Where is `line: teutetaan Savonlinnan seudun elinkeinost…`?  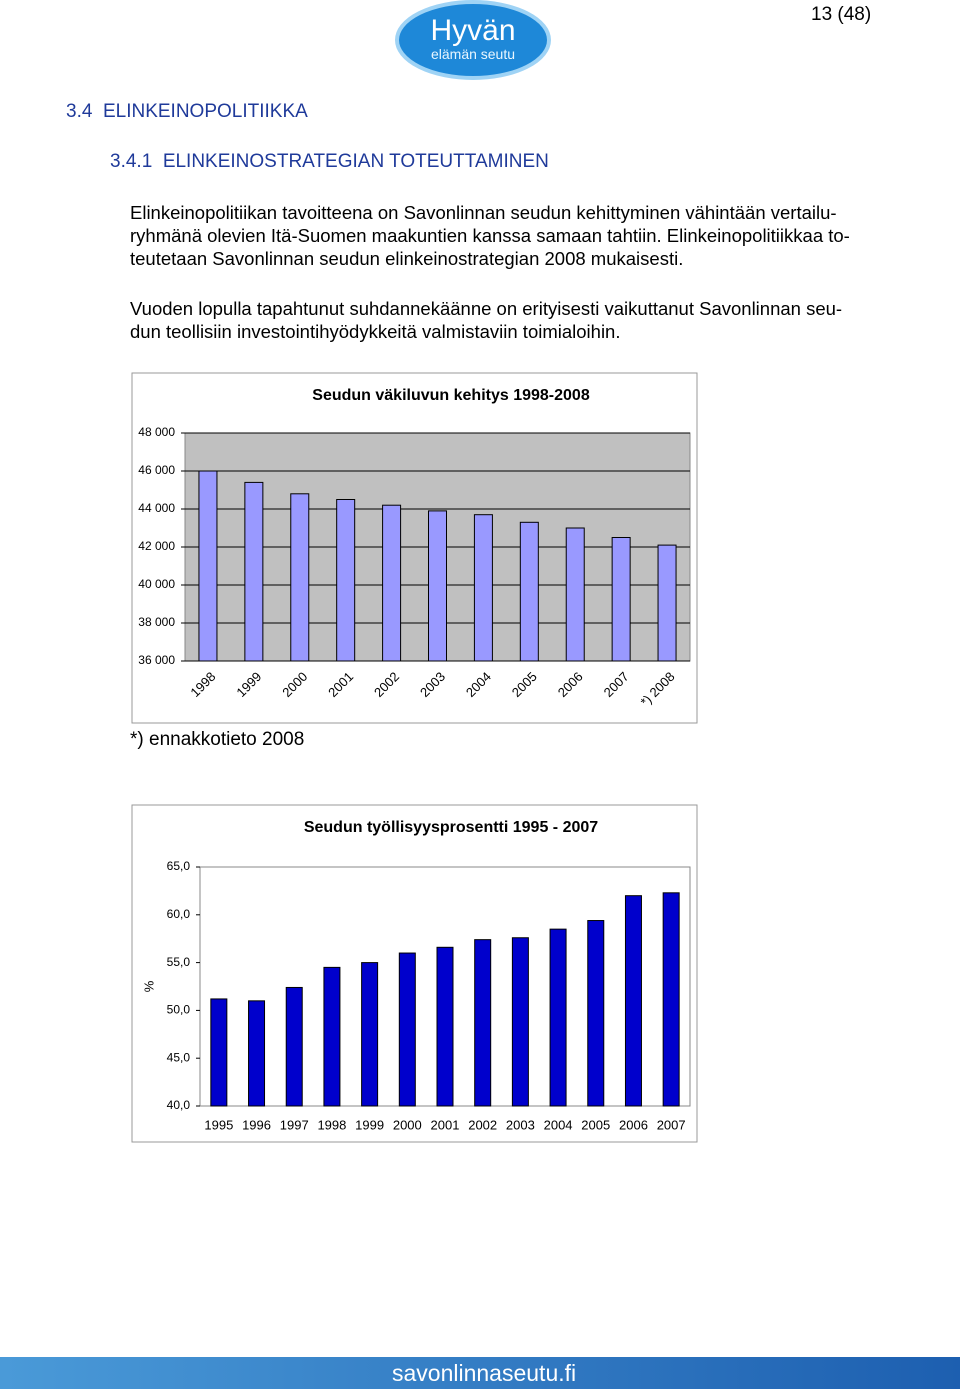
line: teutetaan Savonlinnan seudun elinkeinost… is located at coordinates (407, 258).